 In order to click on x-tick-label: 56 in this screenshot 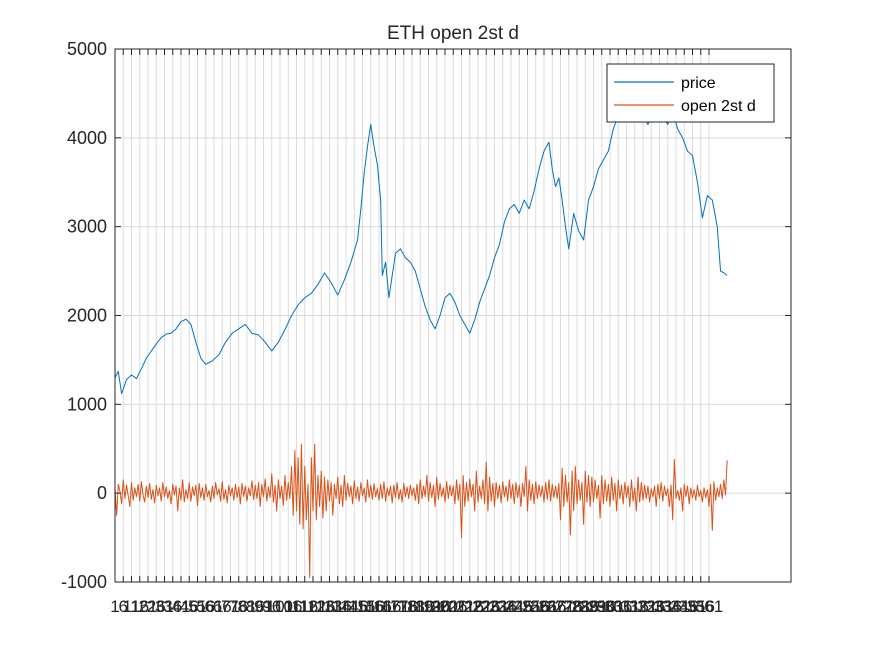, I will do `click(205, 606)`.